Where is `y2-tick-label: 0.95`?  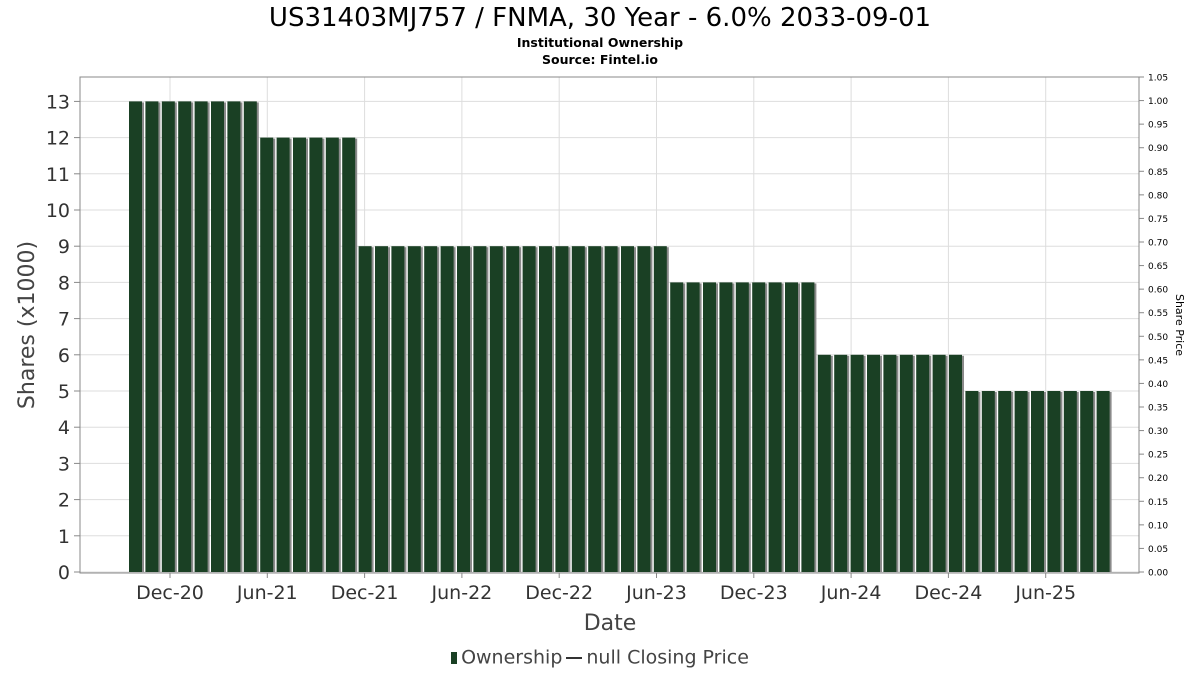 y2-tick-label: 0.95 is located at coordinates (1158, 126).